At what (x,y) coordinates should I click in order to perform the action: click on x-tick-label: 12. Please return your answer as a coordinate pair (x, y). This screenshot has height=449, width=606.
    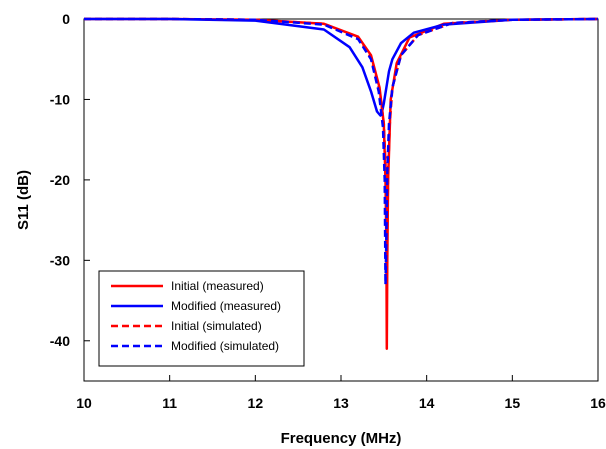
    Looking at the image, I should click on (256, 403).